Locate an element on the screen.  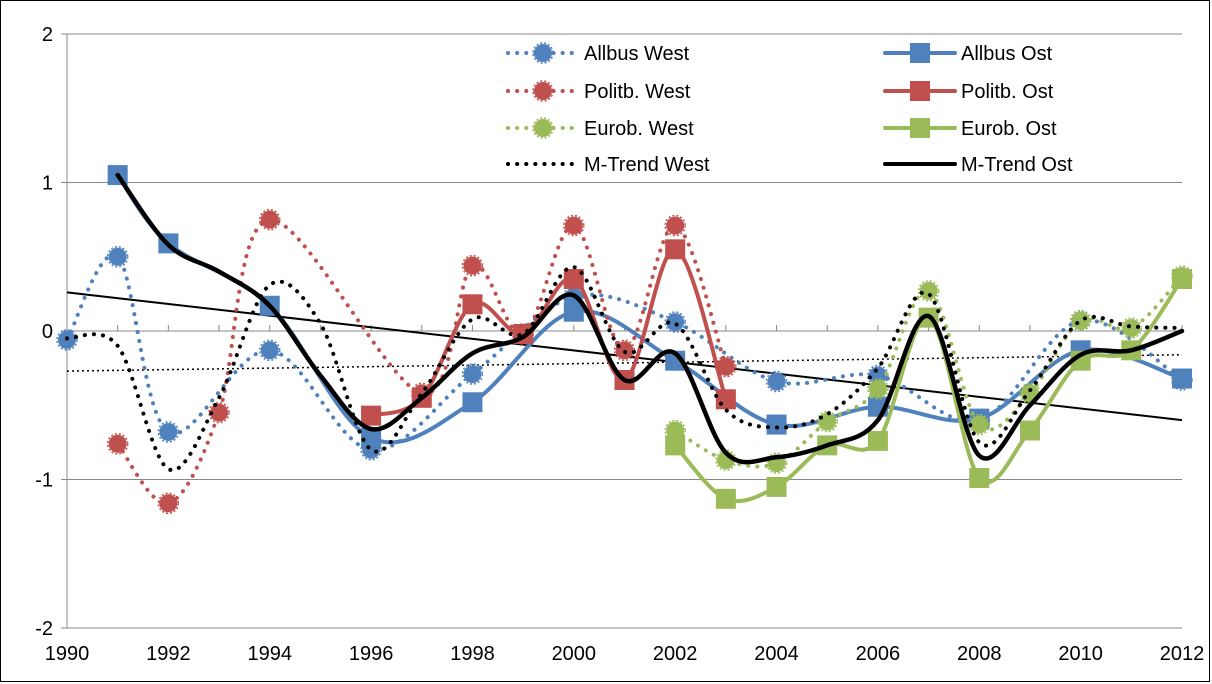
point-politb-west-1993-ring is located at coordinates (219, 412).